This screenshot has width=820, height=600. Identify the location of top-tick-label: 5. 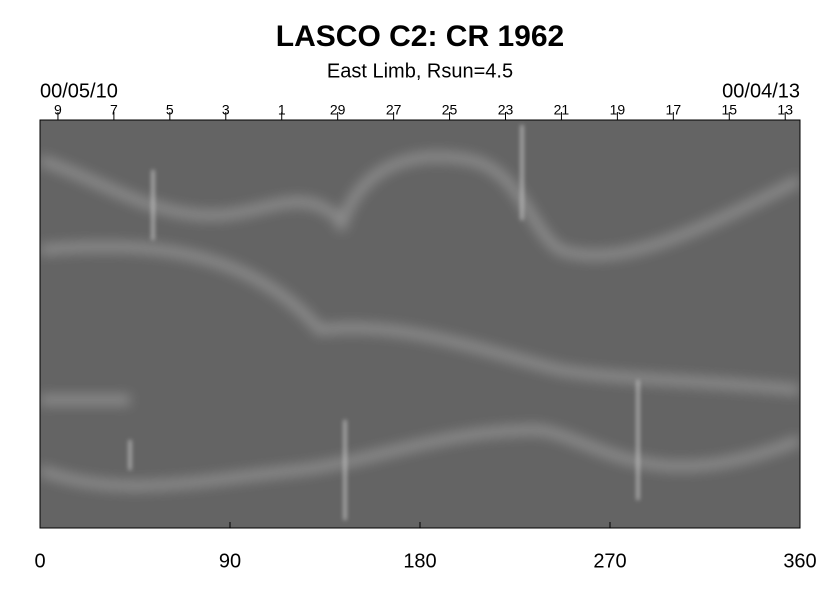
(170, 110).